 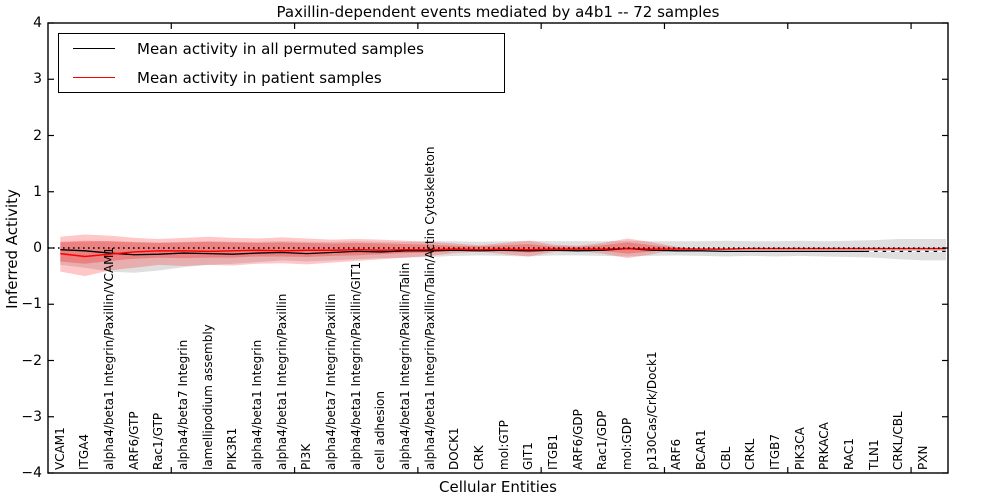 What do you see at coordinates (84, 451) in the screenshot?
I see `x-tick-label: ITGA4` at bounding box center [84, 451].